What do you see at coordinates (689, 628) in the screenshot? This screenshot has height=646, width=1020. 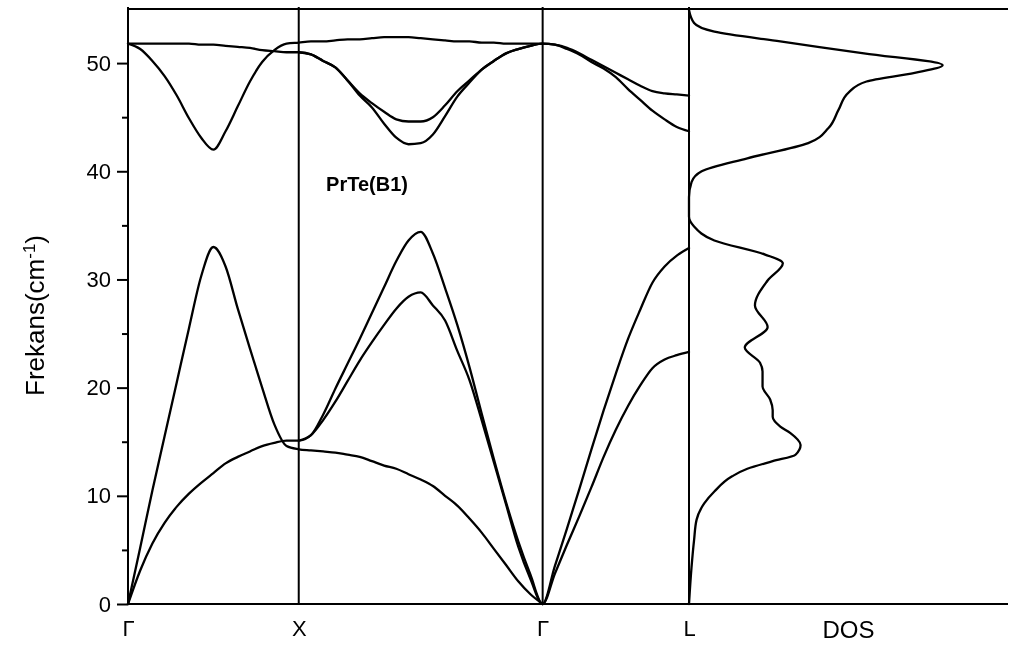 I see `x-tick-label: L` at bounding box center [689, 628].